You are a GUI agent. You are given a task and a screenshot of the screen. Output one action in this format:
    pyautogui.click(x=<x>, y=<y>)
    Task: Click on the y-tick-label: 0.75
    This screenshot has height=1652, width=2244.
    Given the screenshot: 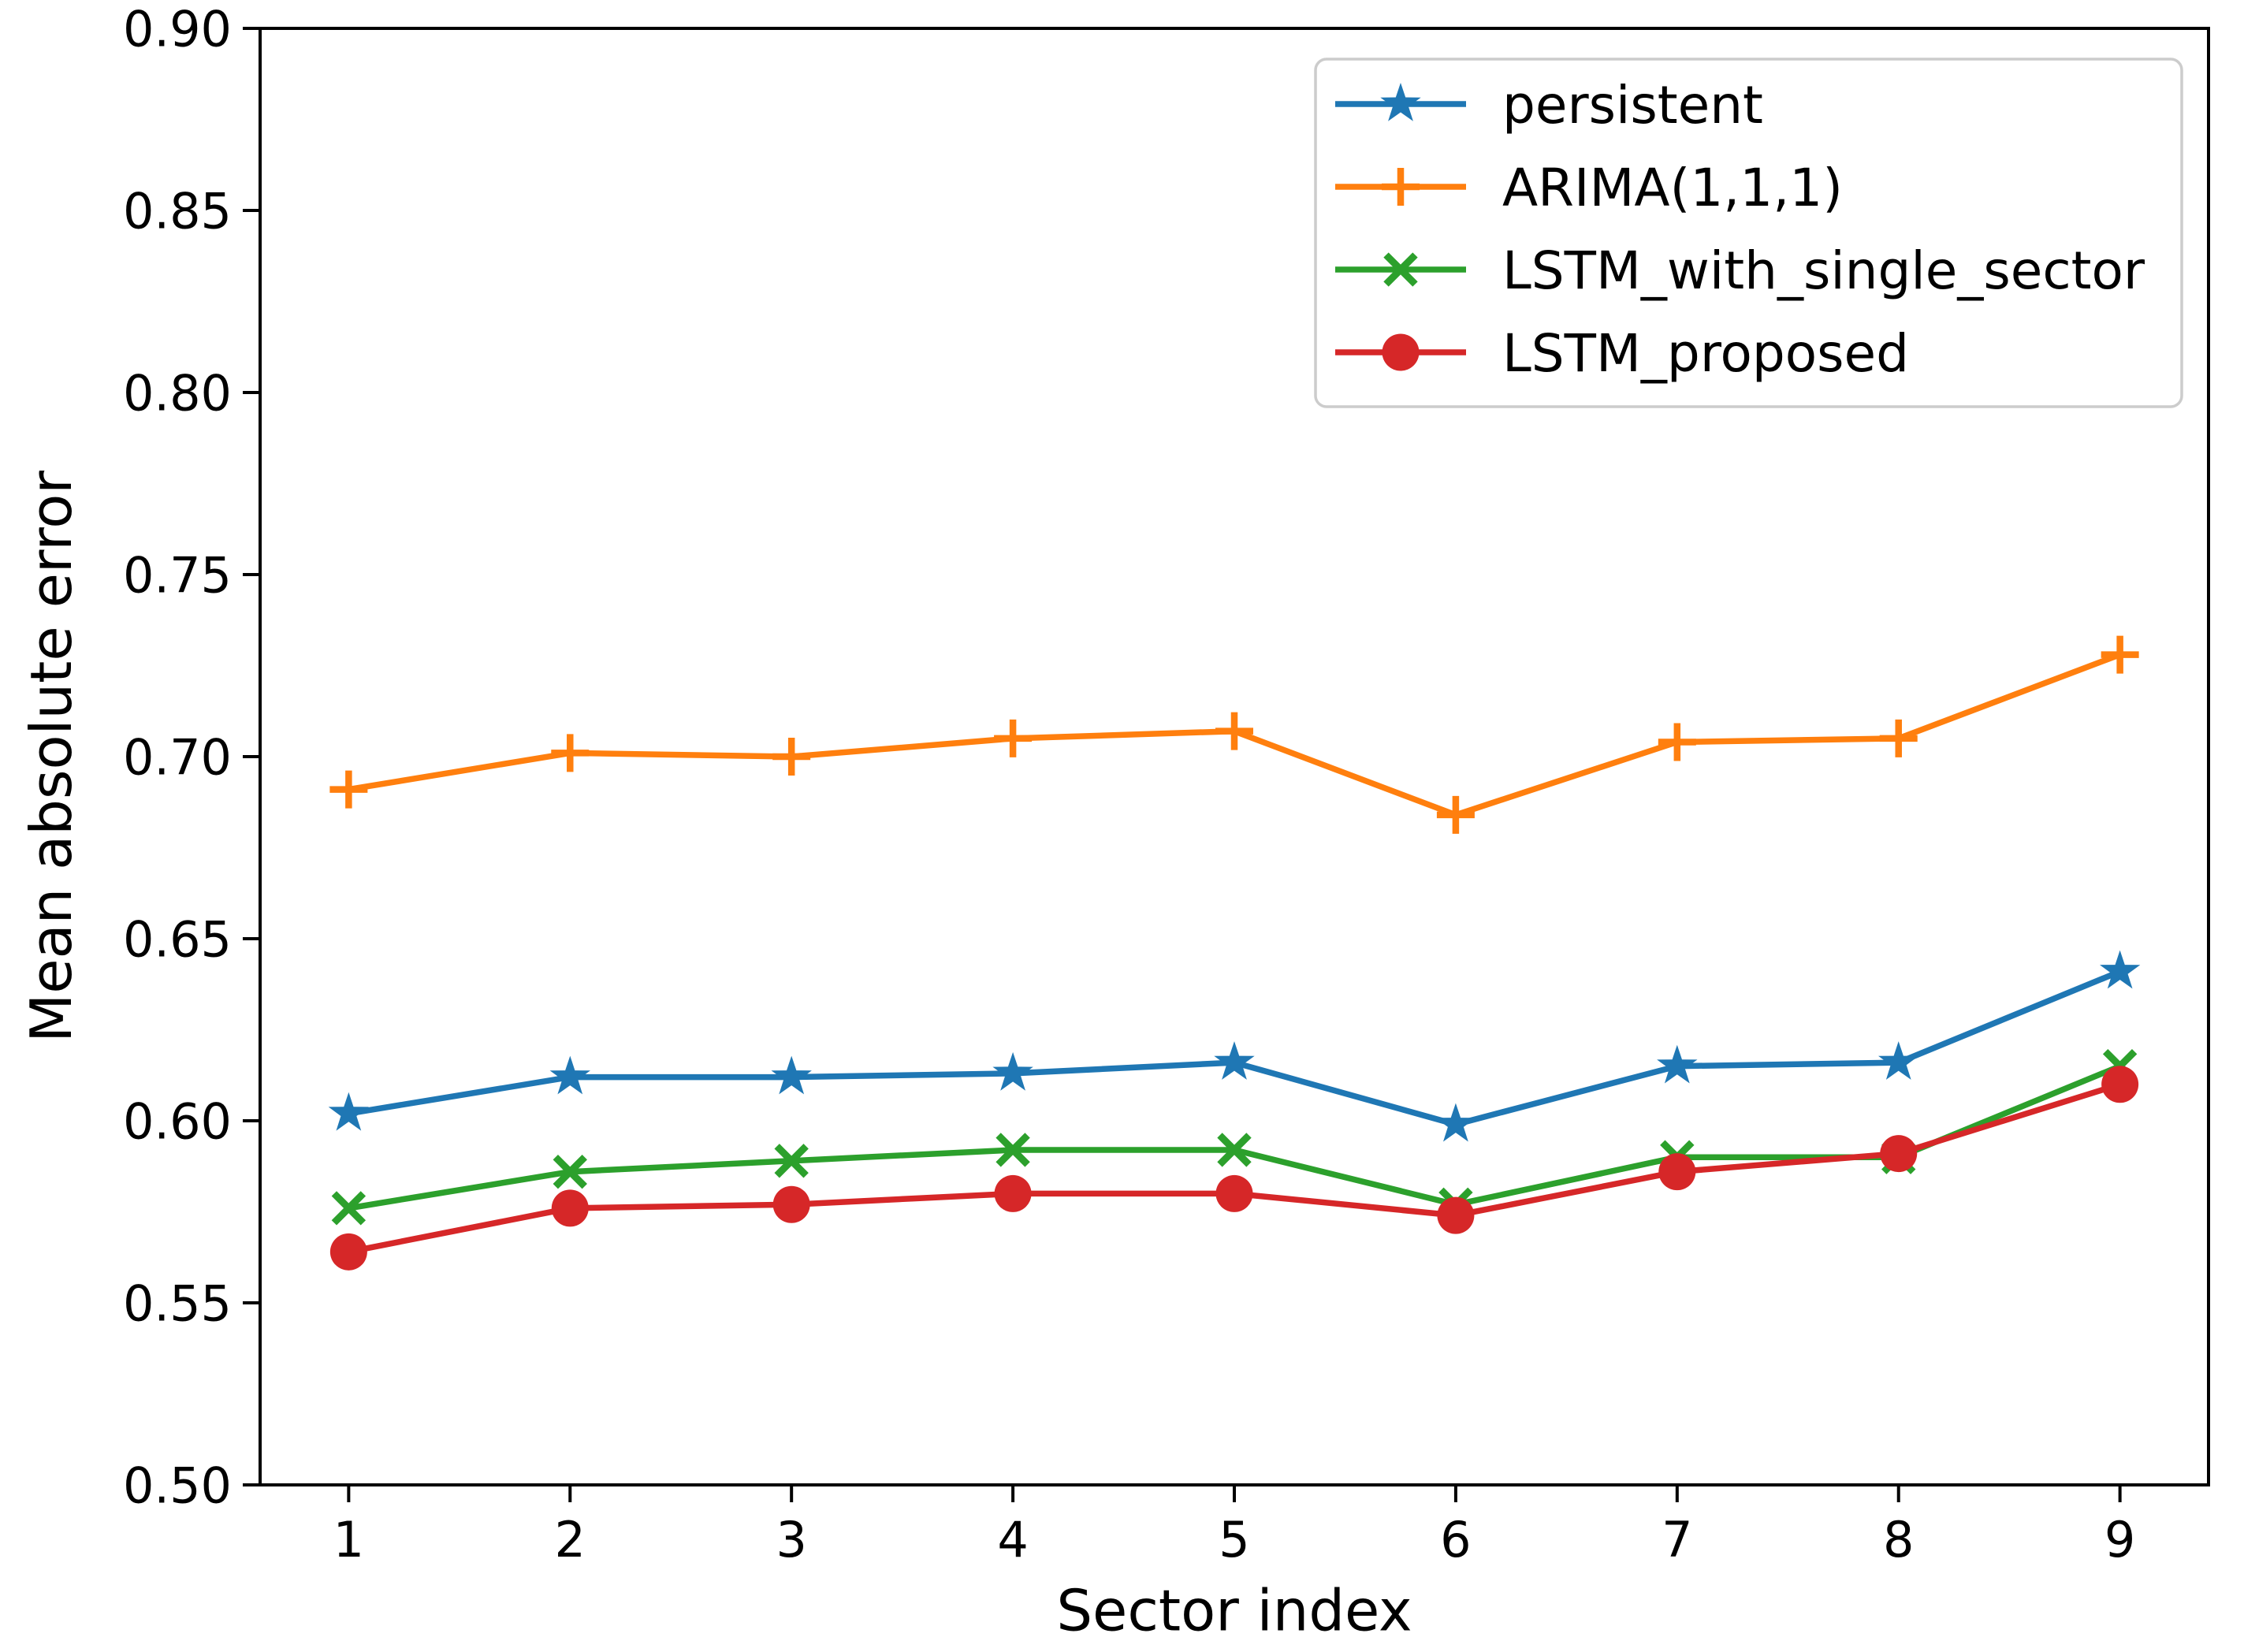 What is the action you would take?
    pyautogui.click(x=178, y=575)
    